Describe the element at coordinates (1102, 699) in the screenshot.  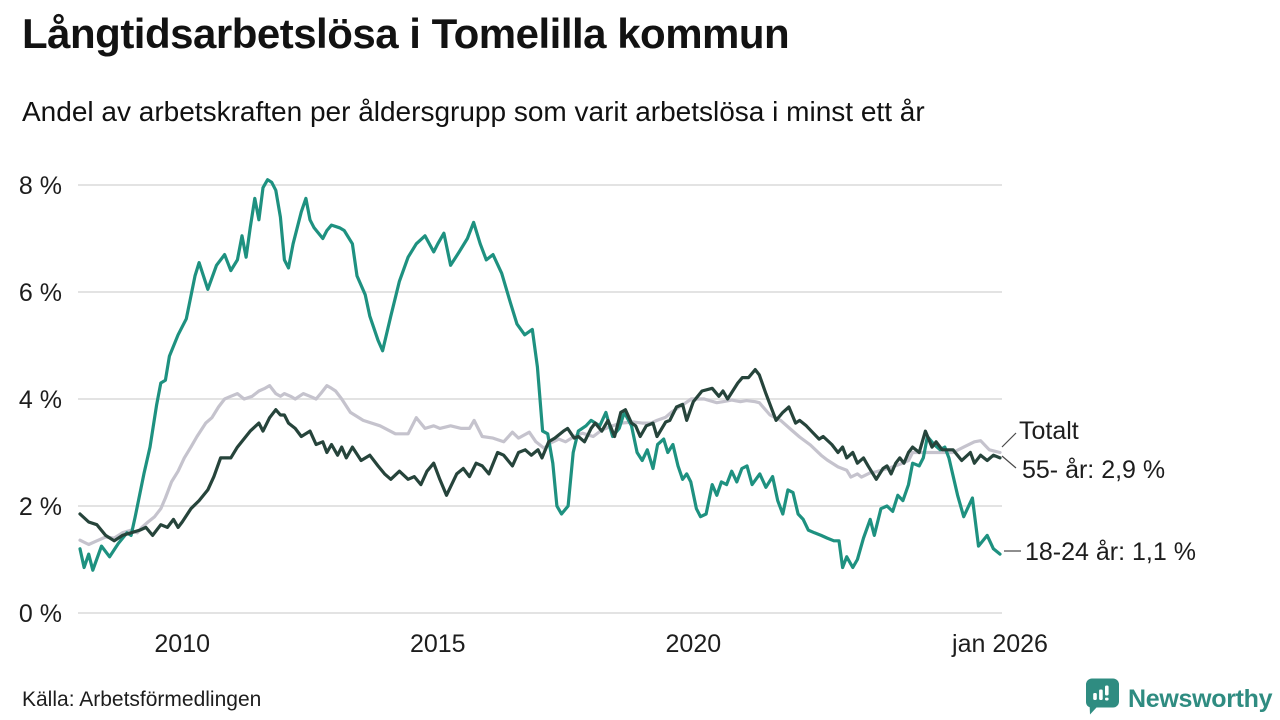
I see `newsworthy-logo-icon` at that location.